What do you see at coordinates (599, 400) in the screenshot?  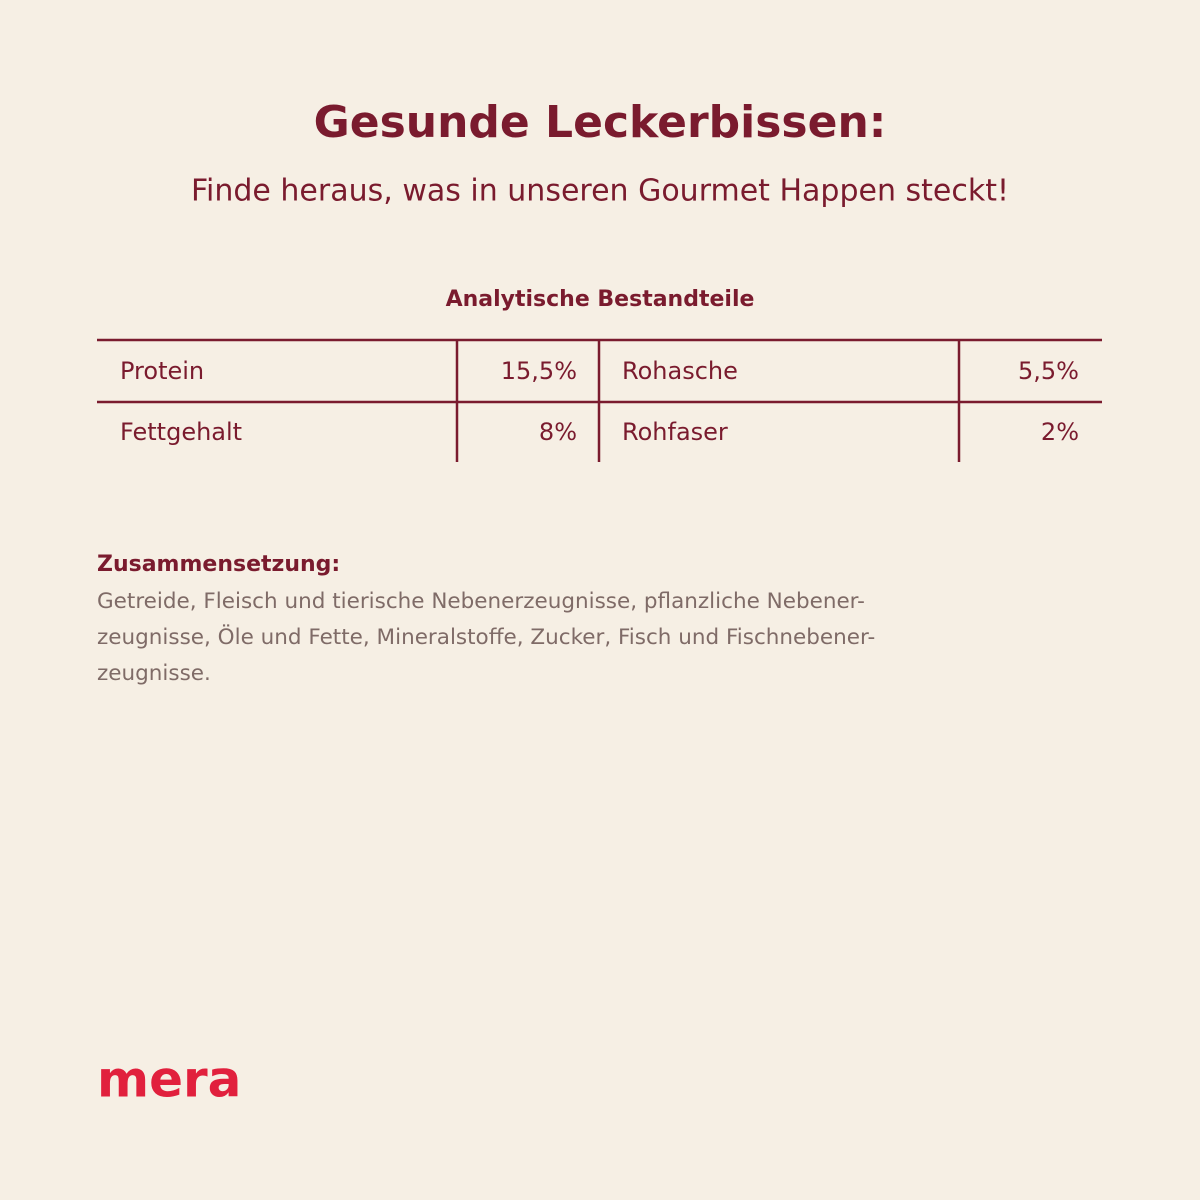 I see `table` at bounding box center [599, 400].